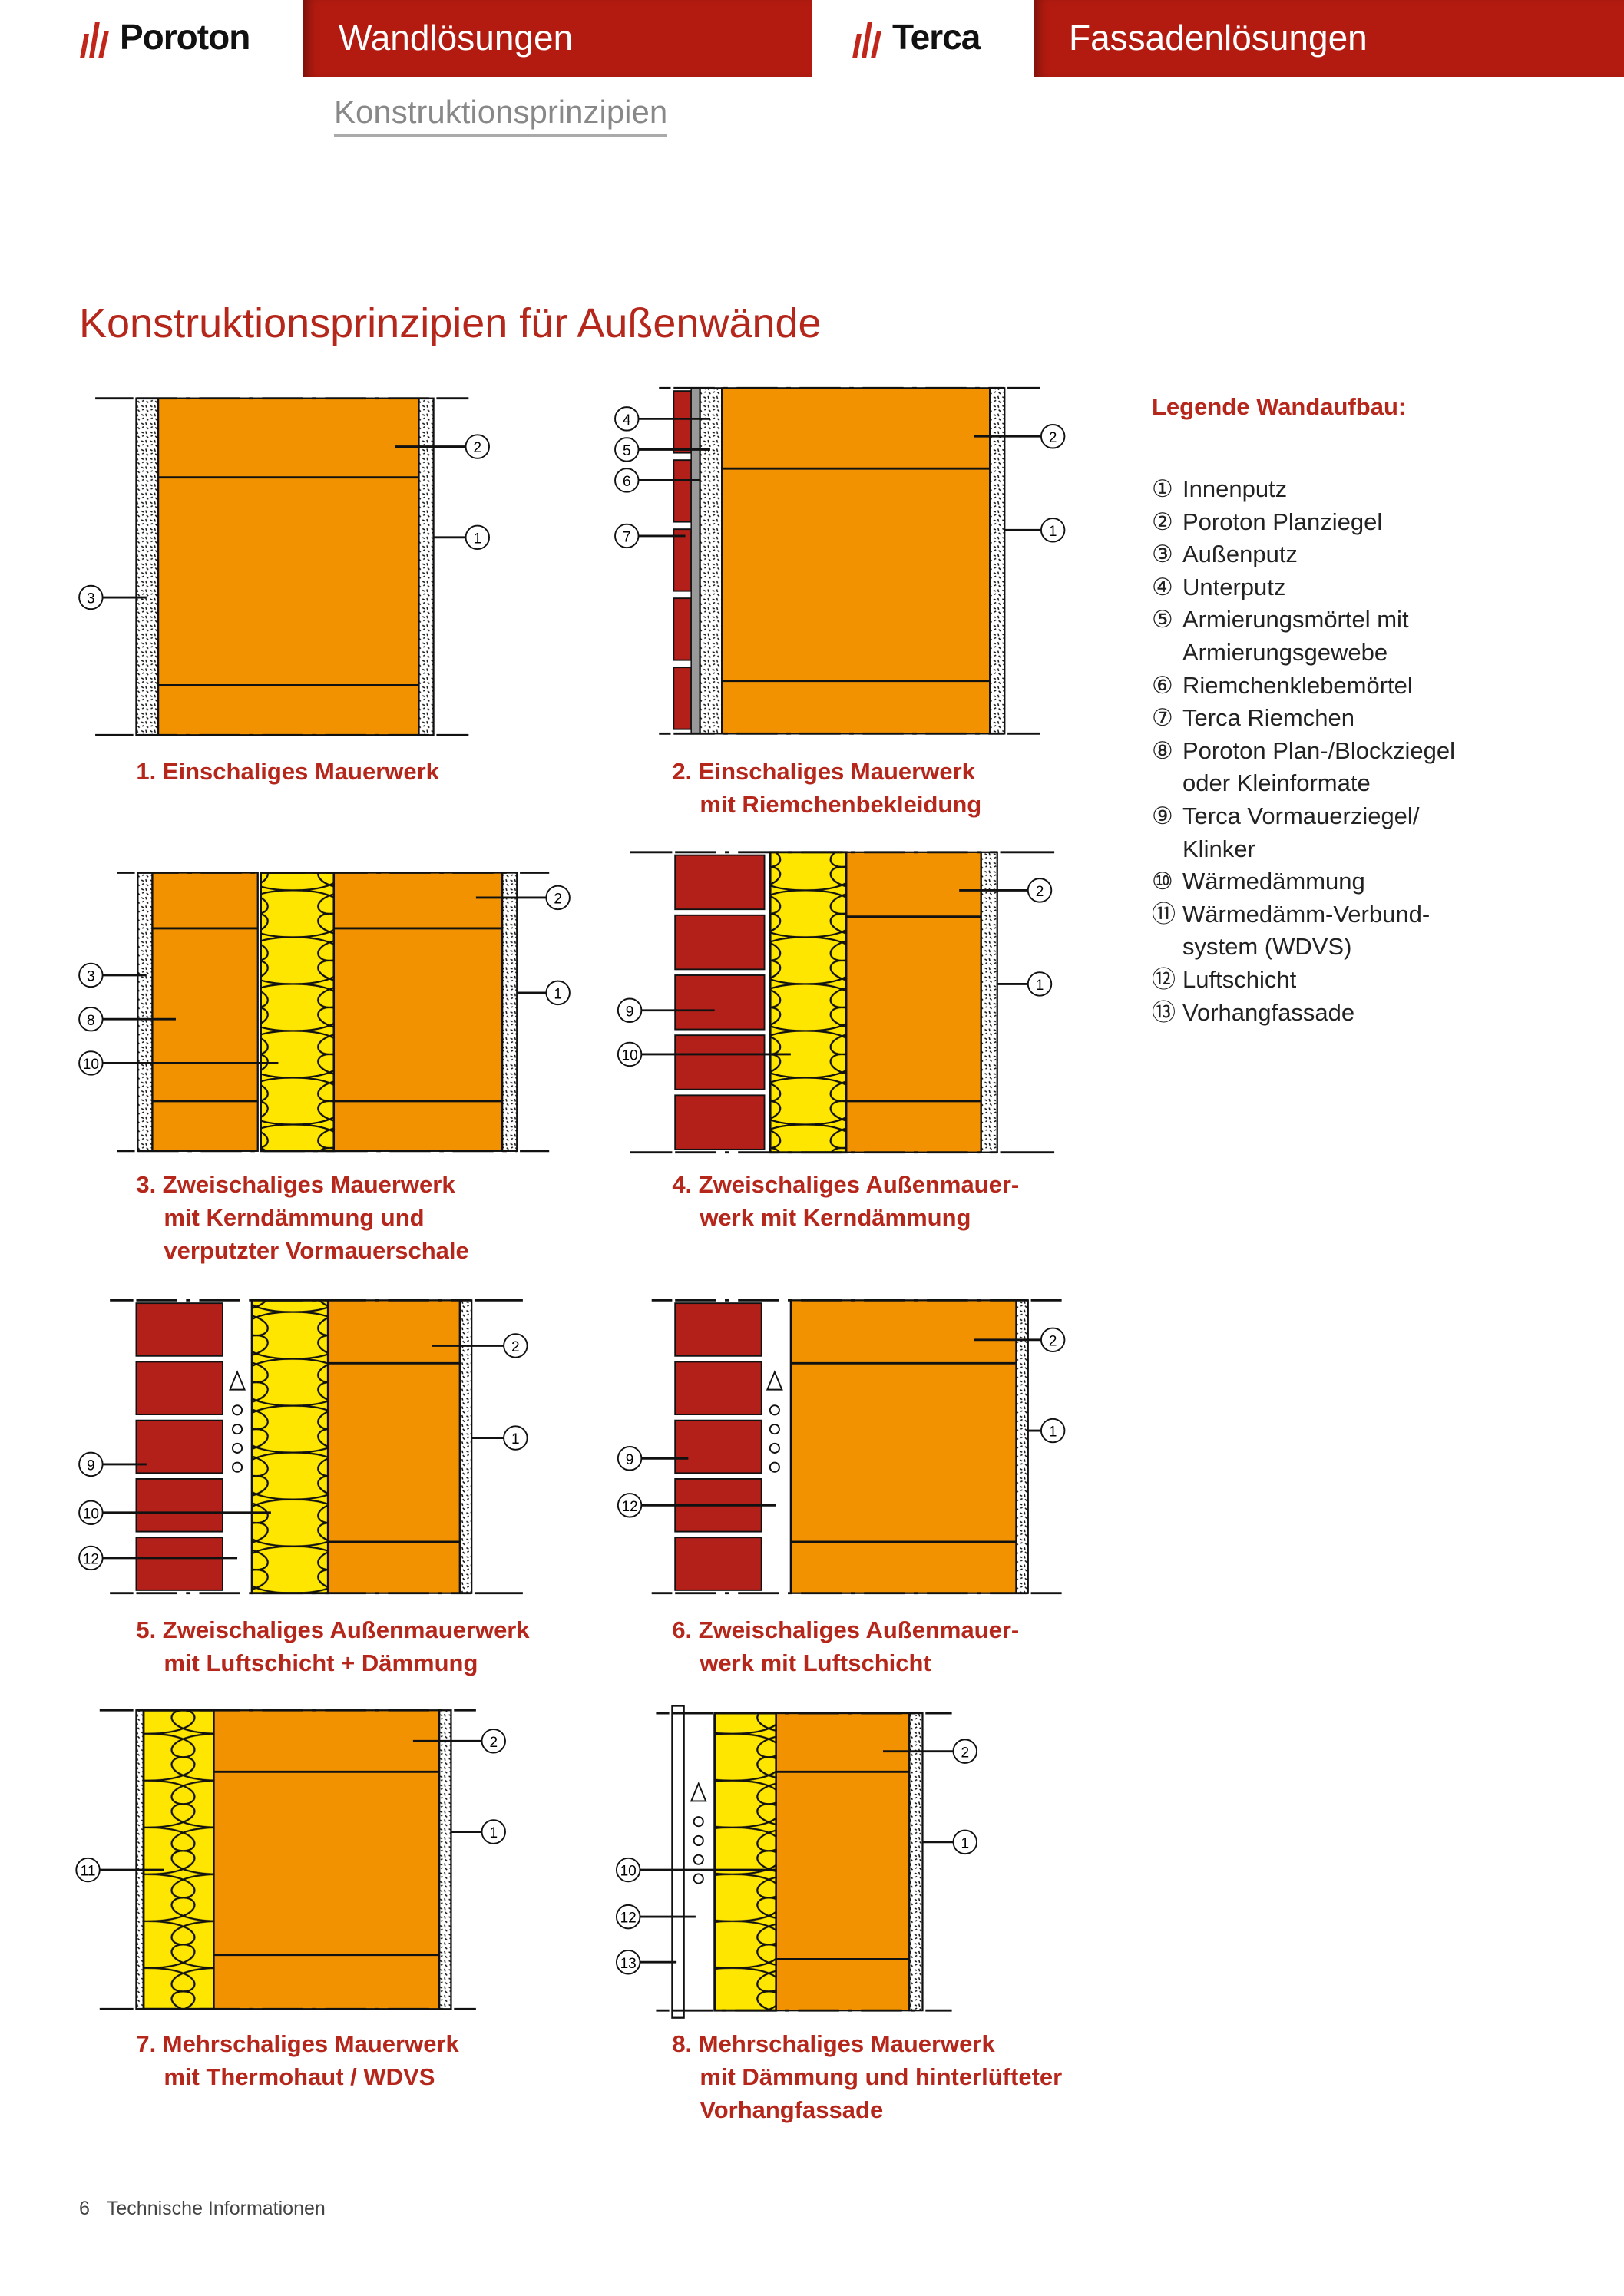 The image size is (1624, 2296). Describe the element at coordinates (324, 1012) in the screenshot. I see `wall-diagram-3: 3 8 10 2 1` at that location.